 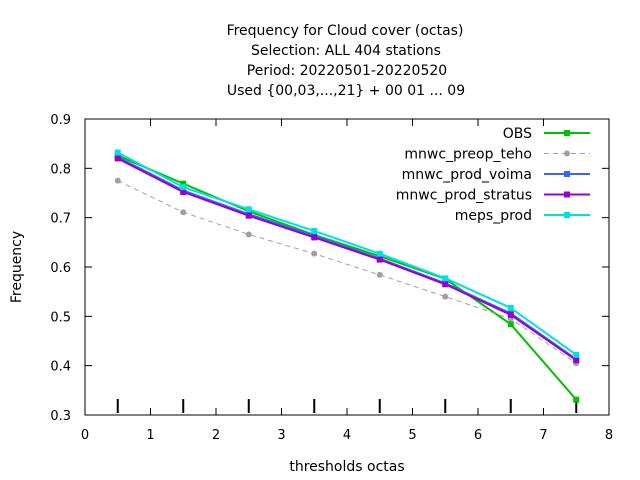 I want to click on x-tick-label: 6, so click(x=478, y=435).